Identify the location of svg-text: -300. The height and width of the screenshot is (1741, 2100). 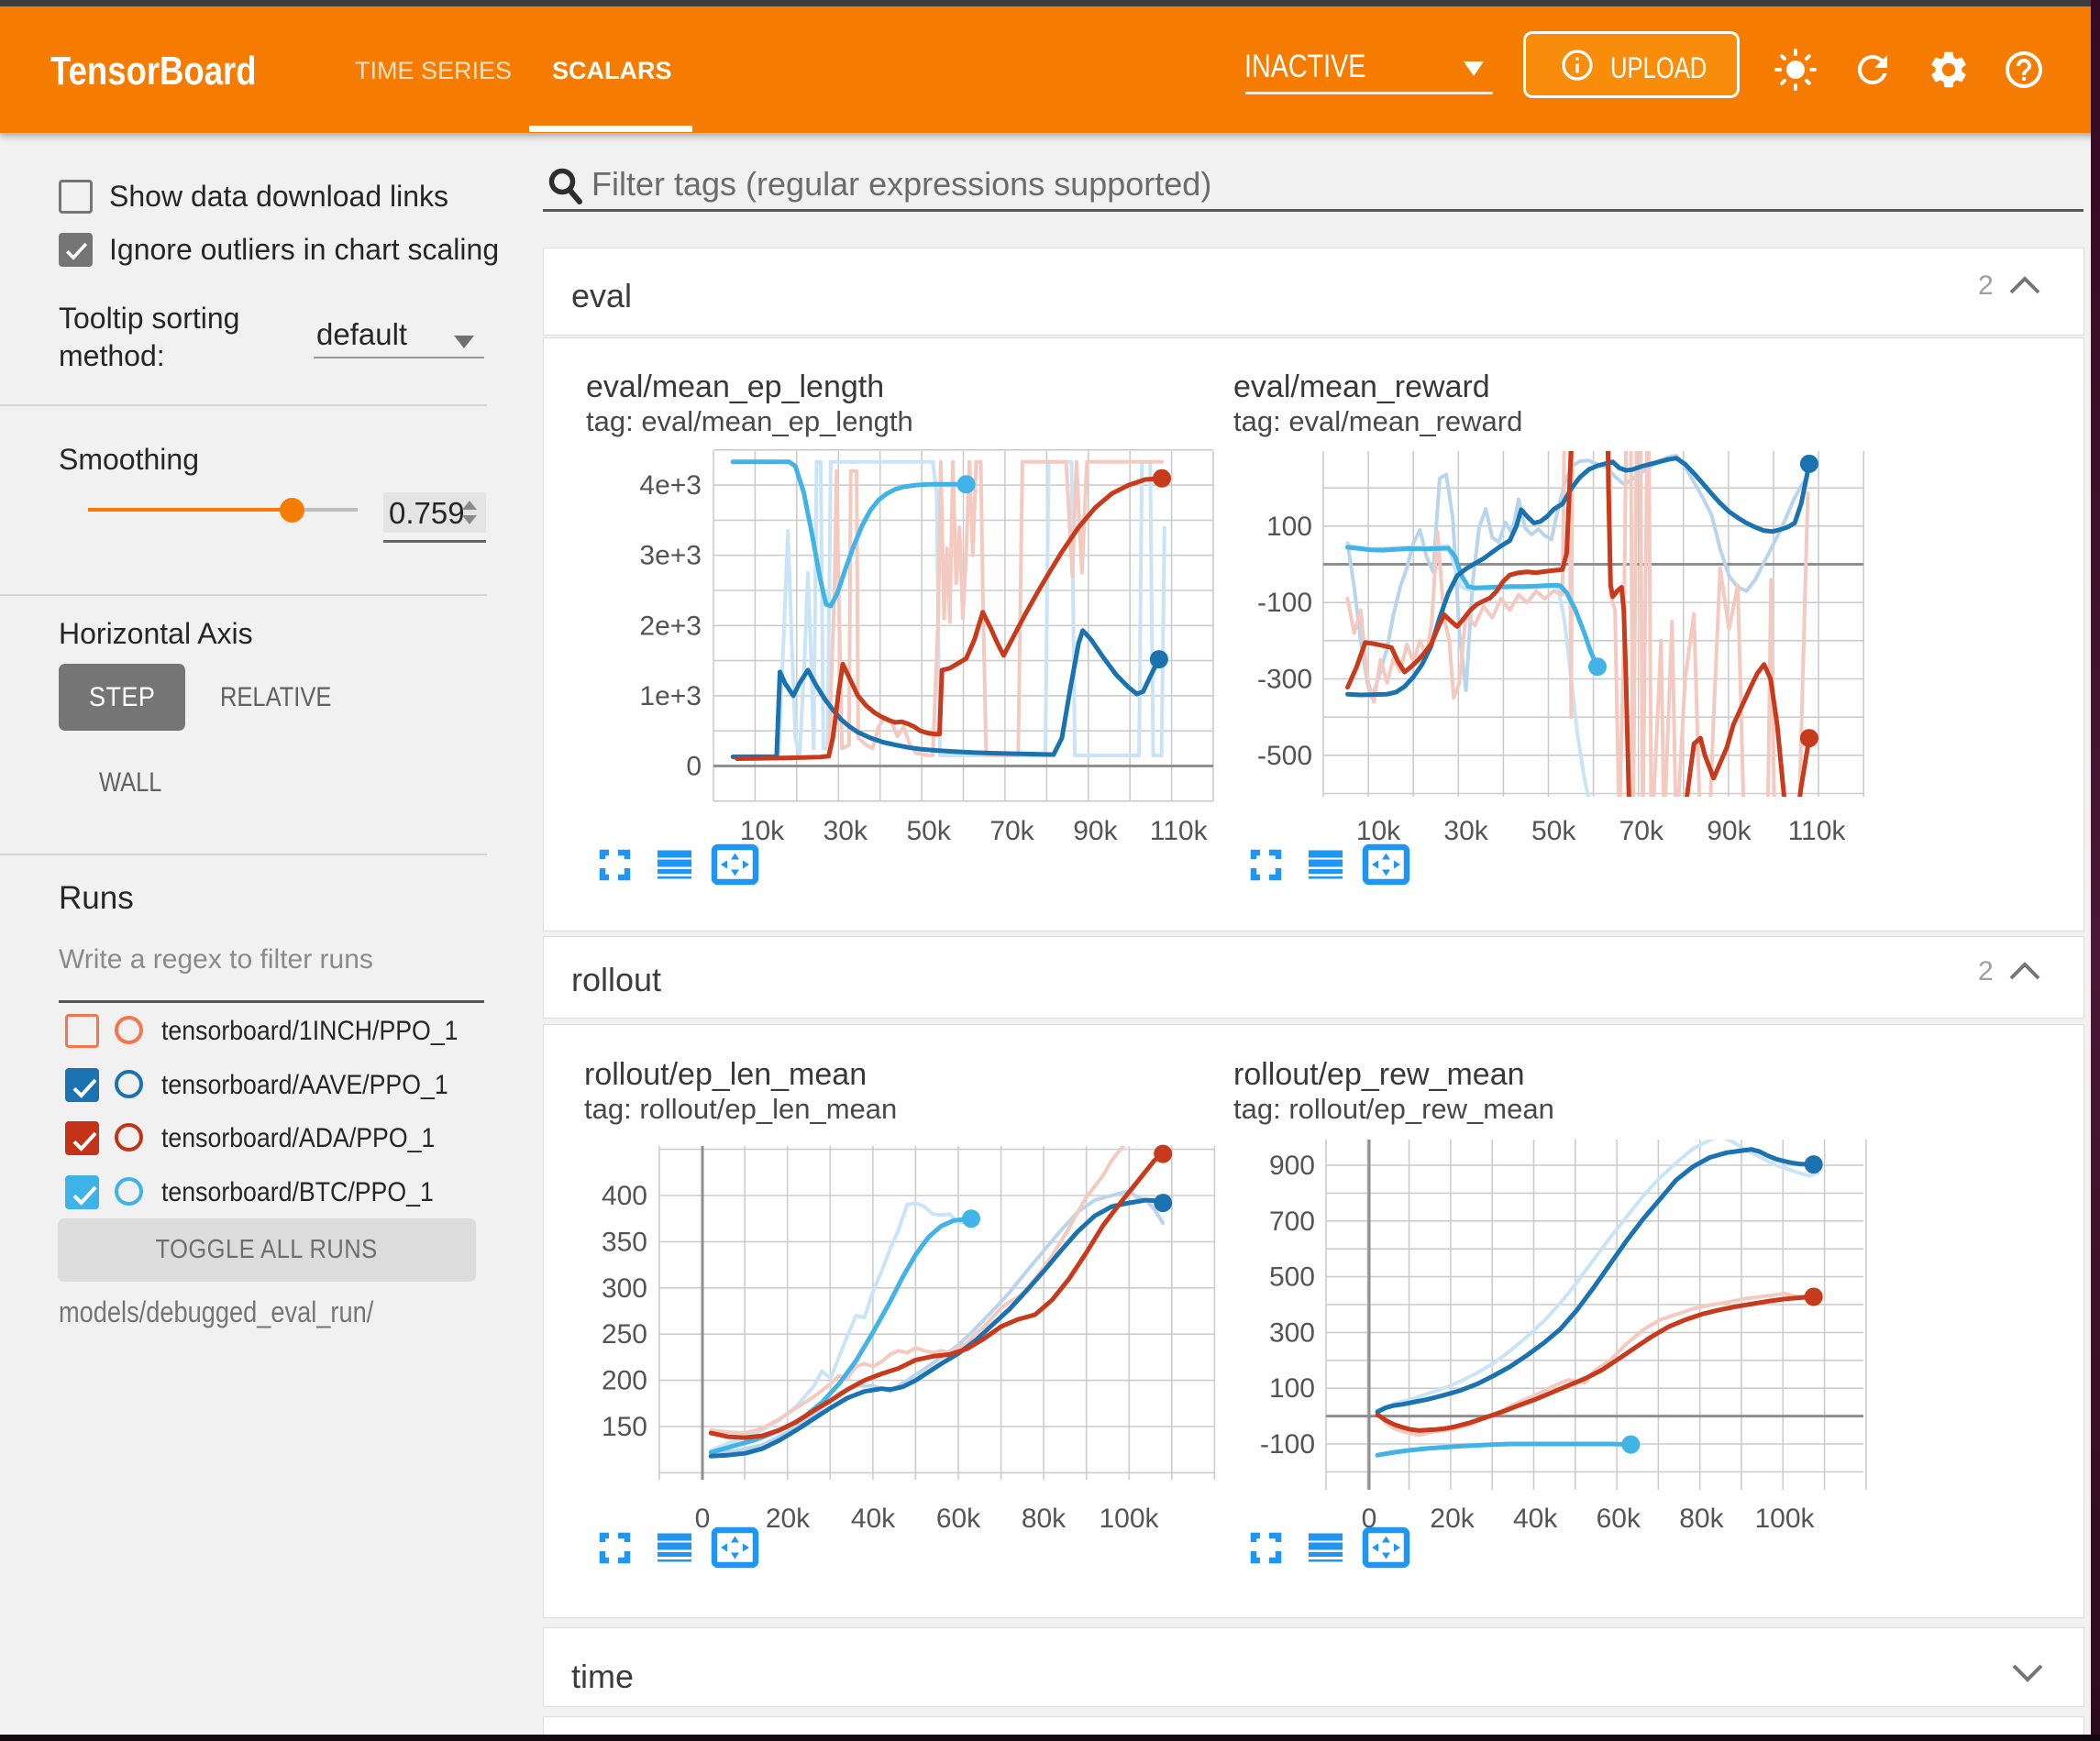
(1284, 680).